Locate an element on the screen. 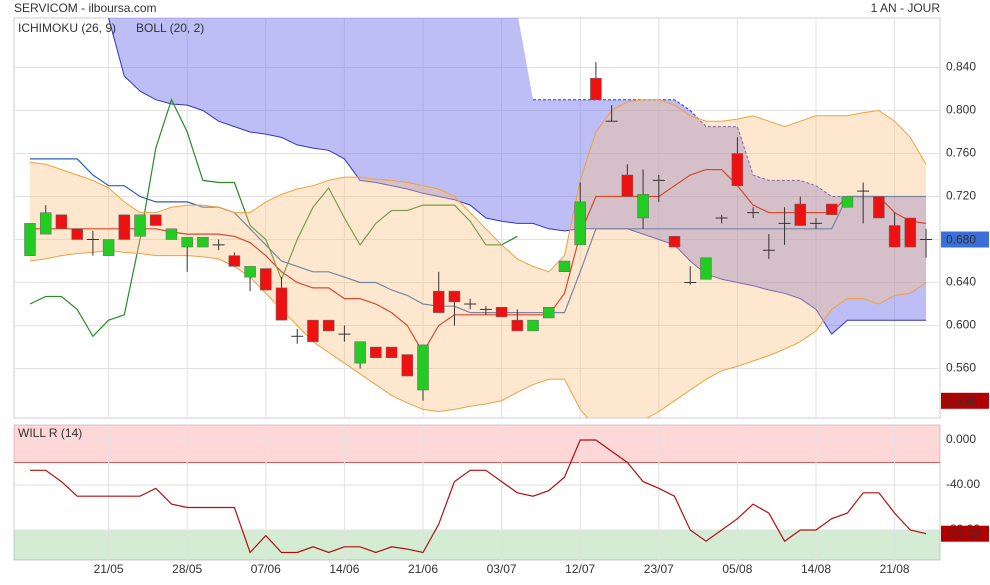 Image resolution: width=990 pixels, height=585 pixels. value-marker-label: 0.530 is located at coordinates (961, 401).